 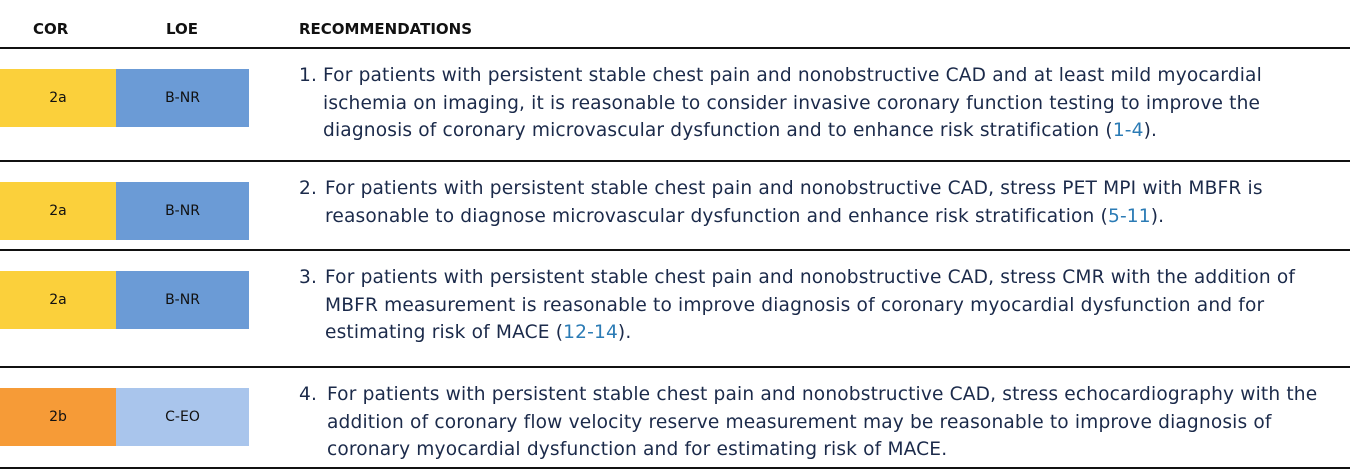 I want to click on cor-badge: 2b, so click(x=58, y=417).